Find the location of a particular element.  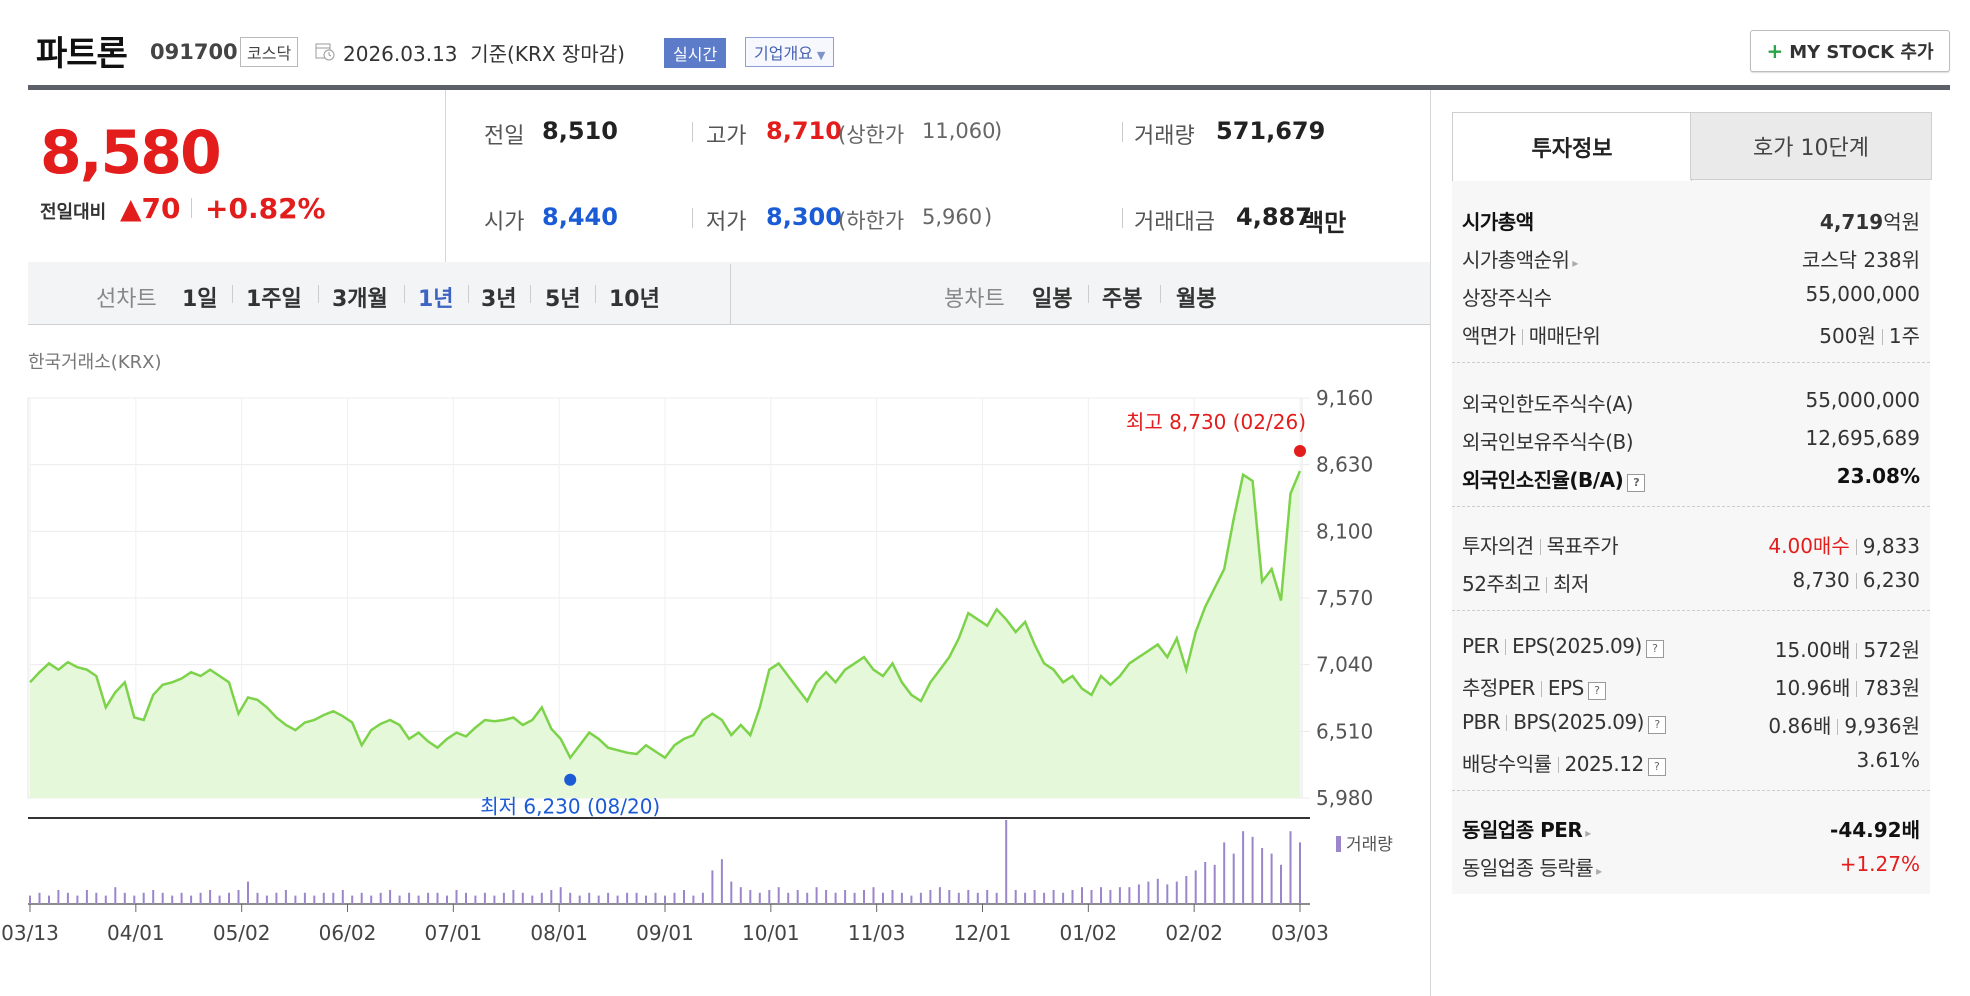

foreign-limit-value: 55,000,000 is located at coordinates (1862, 400).